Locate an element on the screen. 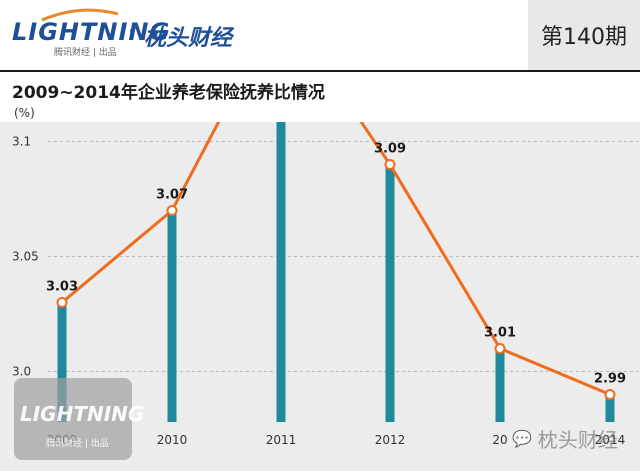 This screenshot has height=471, width=640. chart-title: 2009~2014年企业养老保险抚养比情况 is located at coordinates (168, 93).